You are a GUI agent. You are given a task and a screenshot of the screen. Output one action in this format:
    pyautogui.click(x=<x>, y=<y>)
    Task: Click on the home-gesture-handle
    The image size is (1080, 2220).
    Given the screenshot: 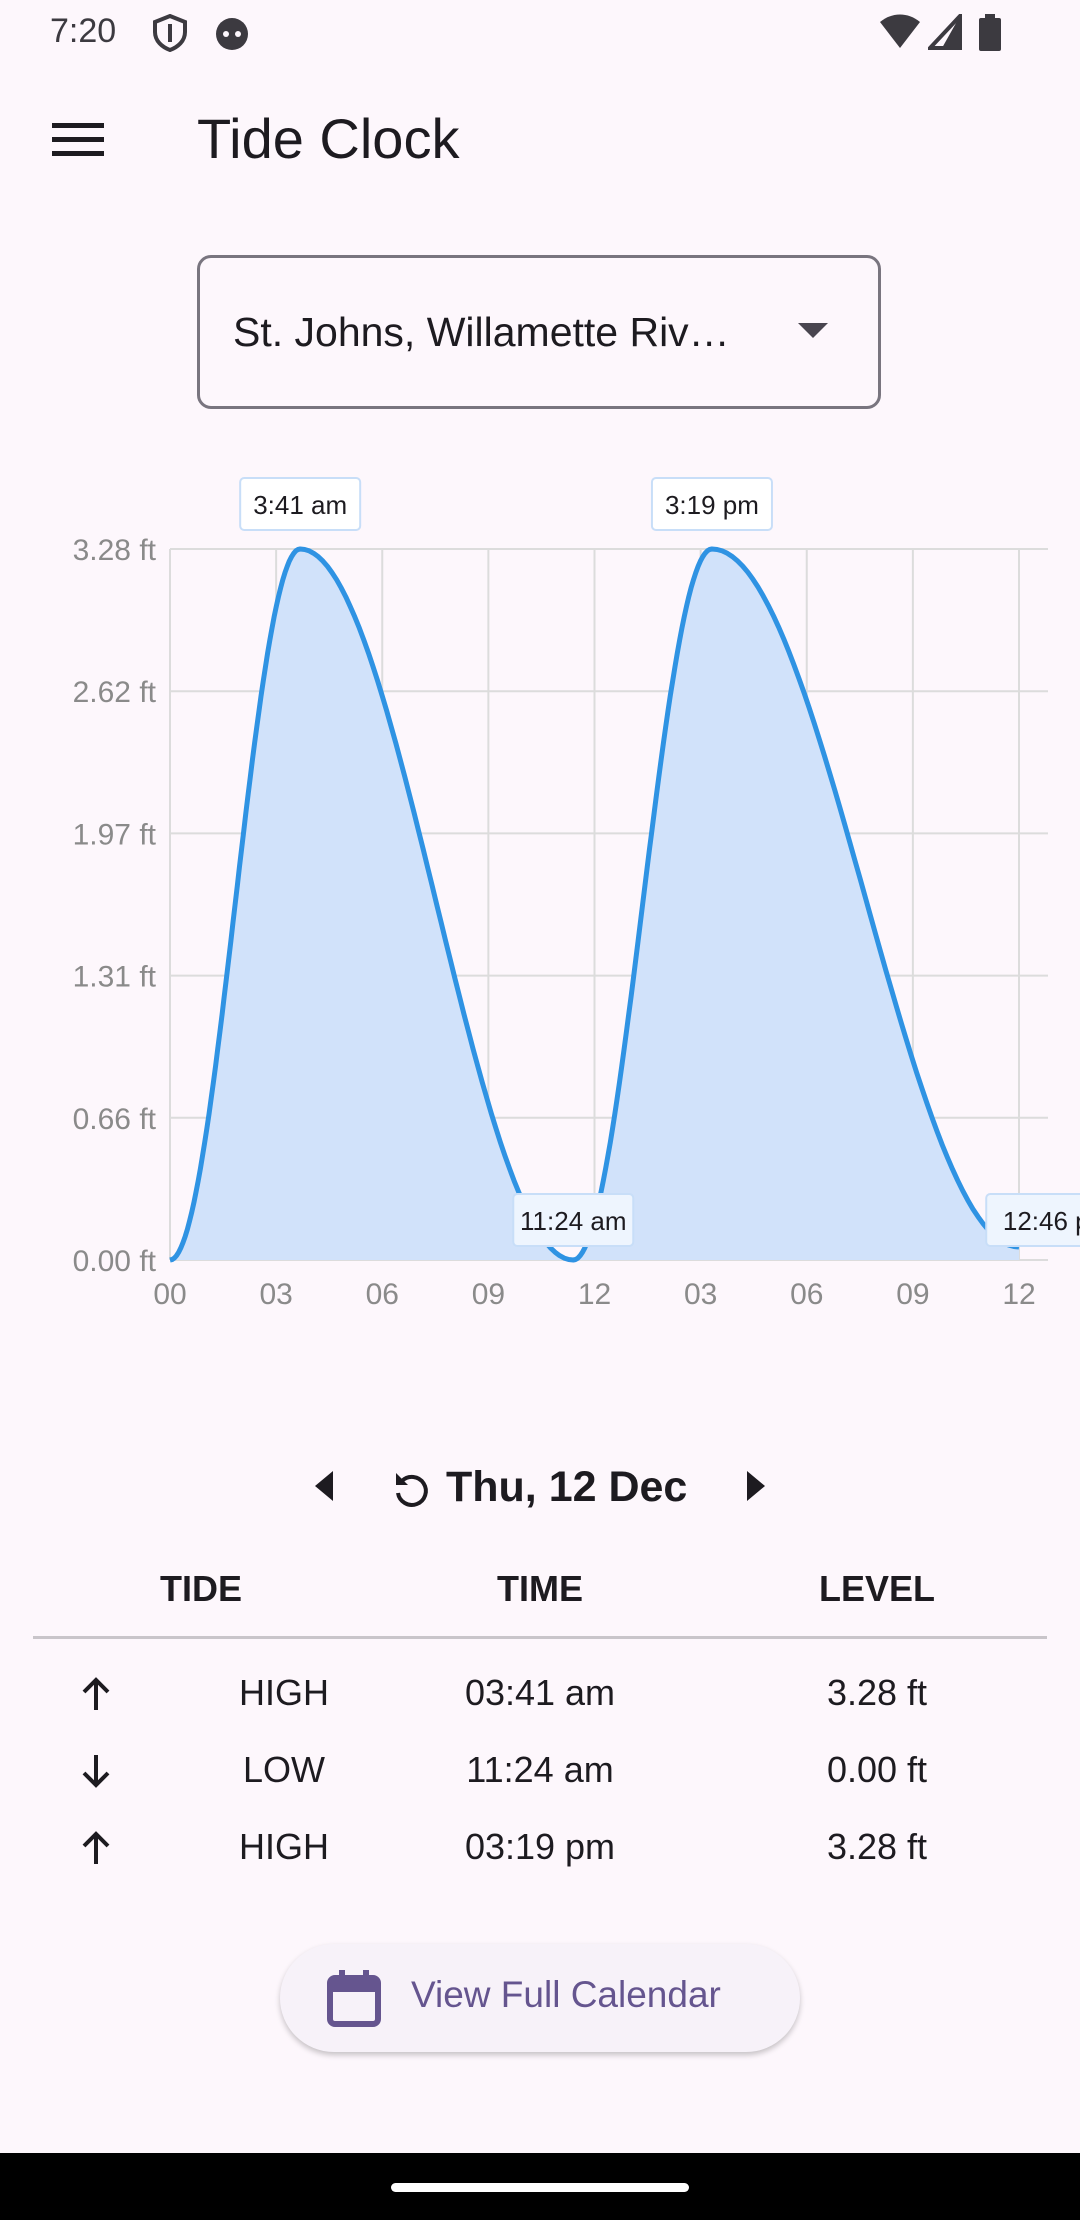 What is the action you would take?
    pyautogui.click(x=540, y=2187)
    